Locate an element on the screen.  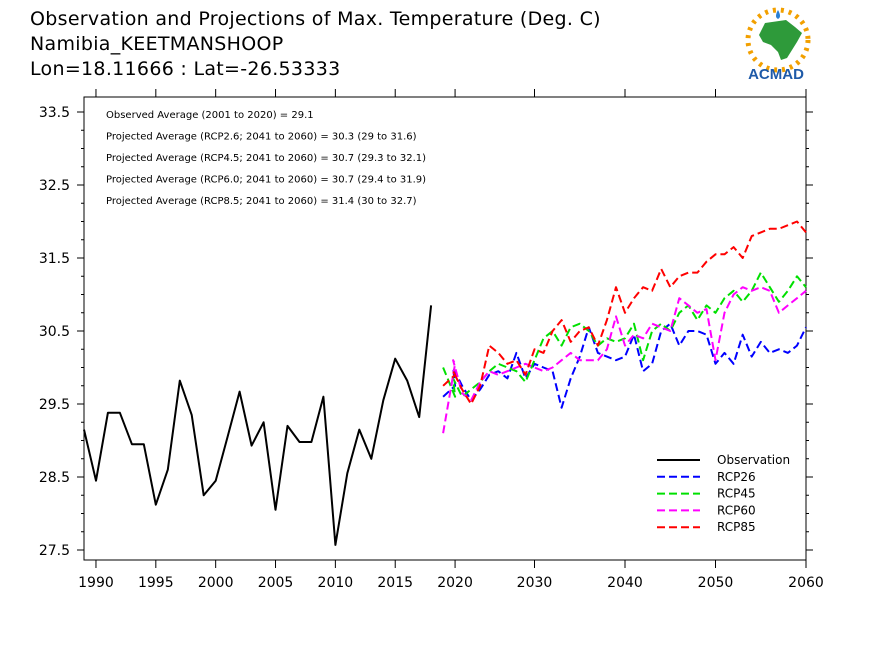
series-line-rcp26 is located at coordinates (624, 365).